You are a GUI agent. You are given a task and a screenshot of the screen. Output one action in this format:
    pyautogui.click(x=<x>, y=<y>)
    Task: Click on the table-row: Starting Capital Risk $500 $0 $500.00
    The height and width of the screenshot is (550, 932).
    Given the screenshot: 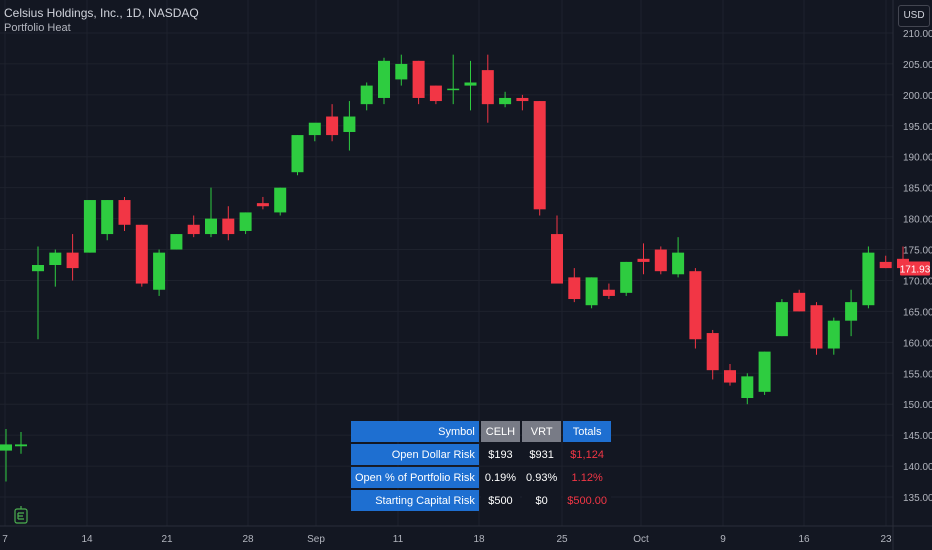 What is the action you would take?
    pyautogui.click(x=481, y=500)
    